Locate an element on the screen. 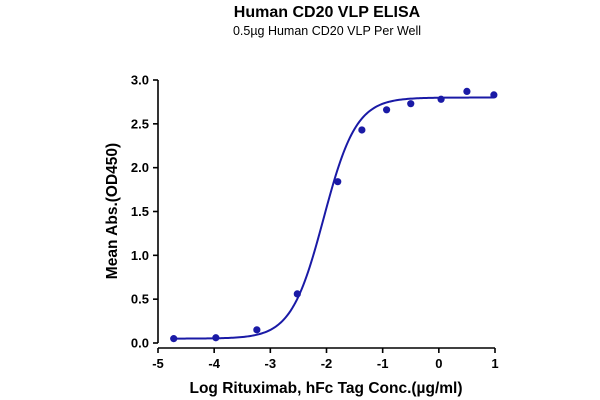 This screenshot has height=400, width=600. y-tick-label: 2.5 is located at coordinates (140, 123).